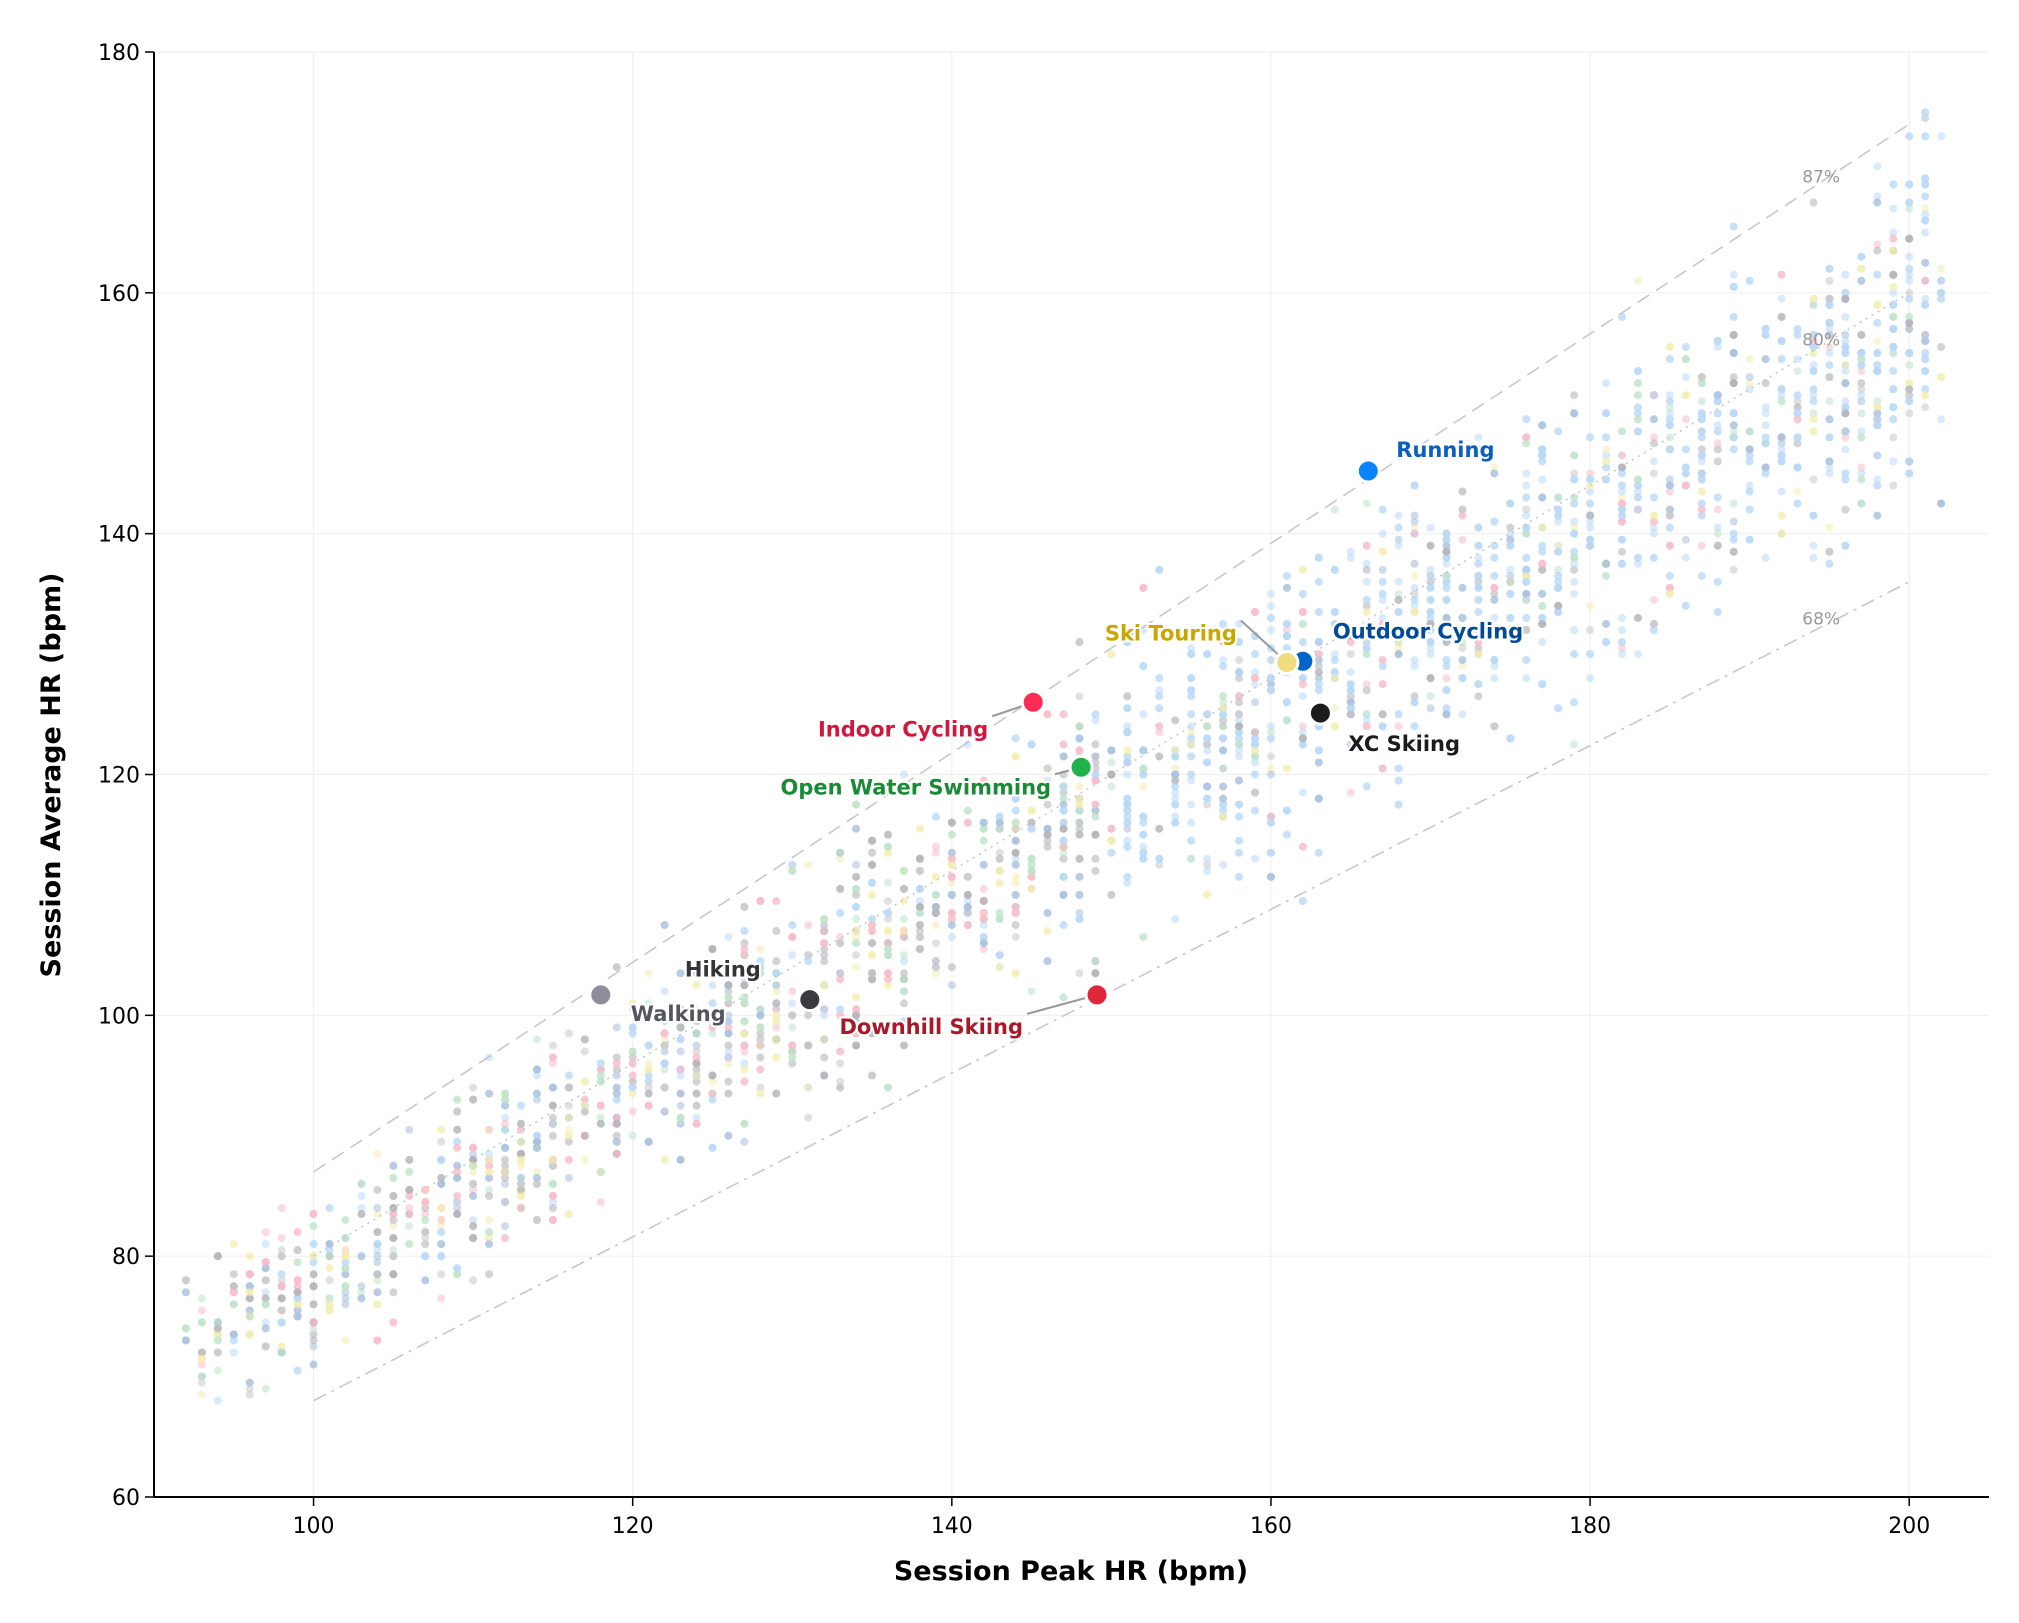  Describe the element at coordinates (1404, 744) in the screenshot. I see `mean-point-label: XC Skiing` at that location.